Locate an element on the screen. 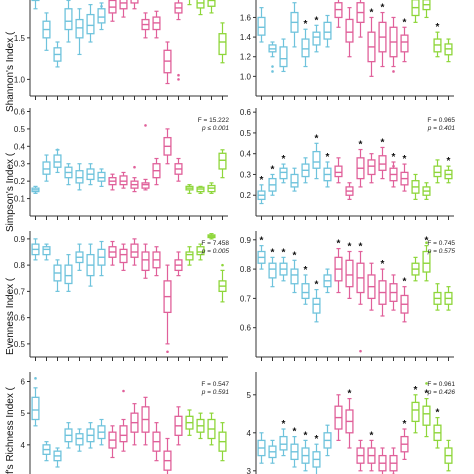 This screenshot has height=474, width=474. y-tick-label: 3 is located at coordinates (249, 470).